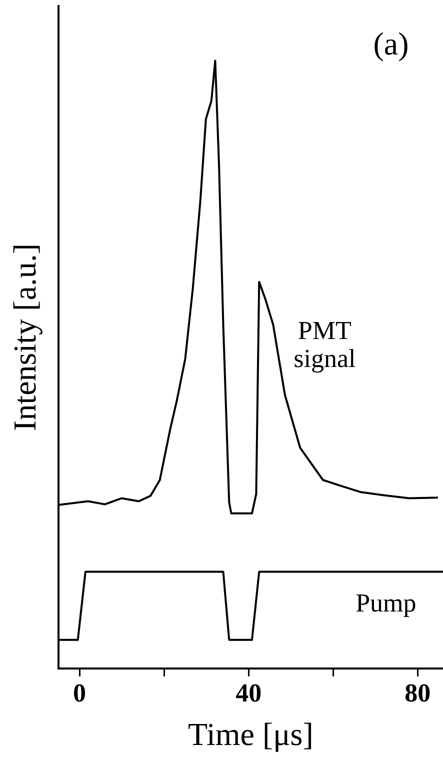  I want to click on x-axis-title: Time [μs], so click(251, 734).